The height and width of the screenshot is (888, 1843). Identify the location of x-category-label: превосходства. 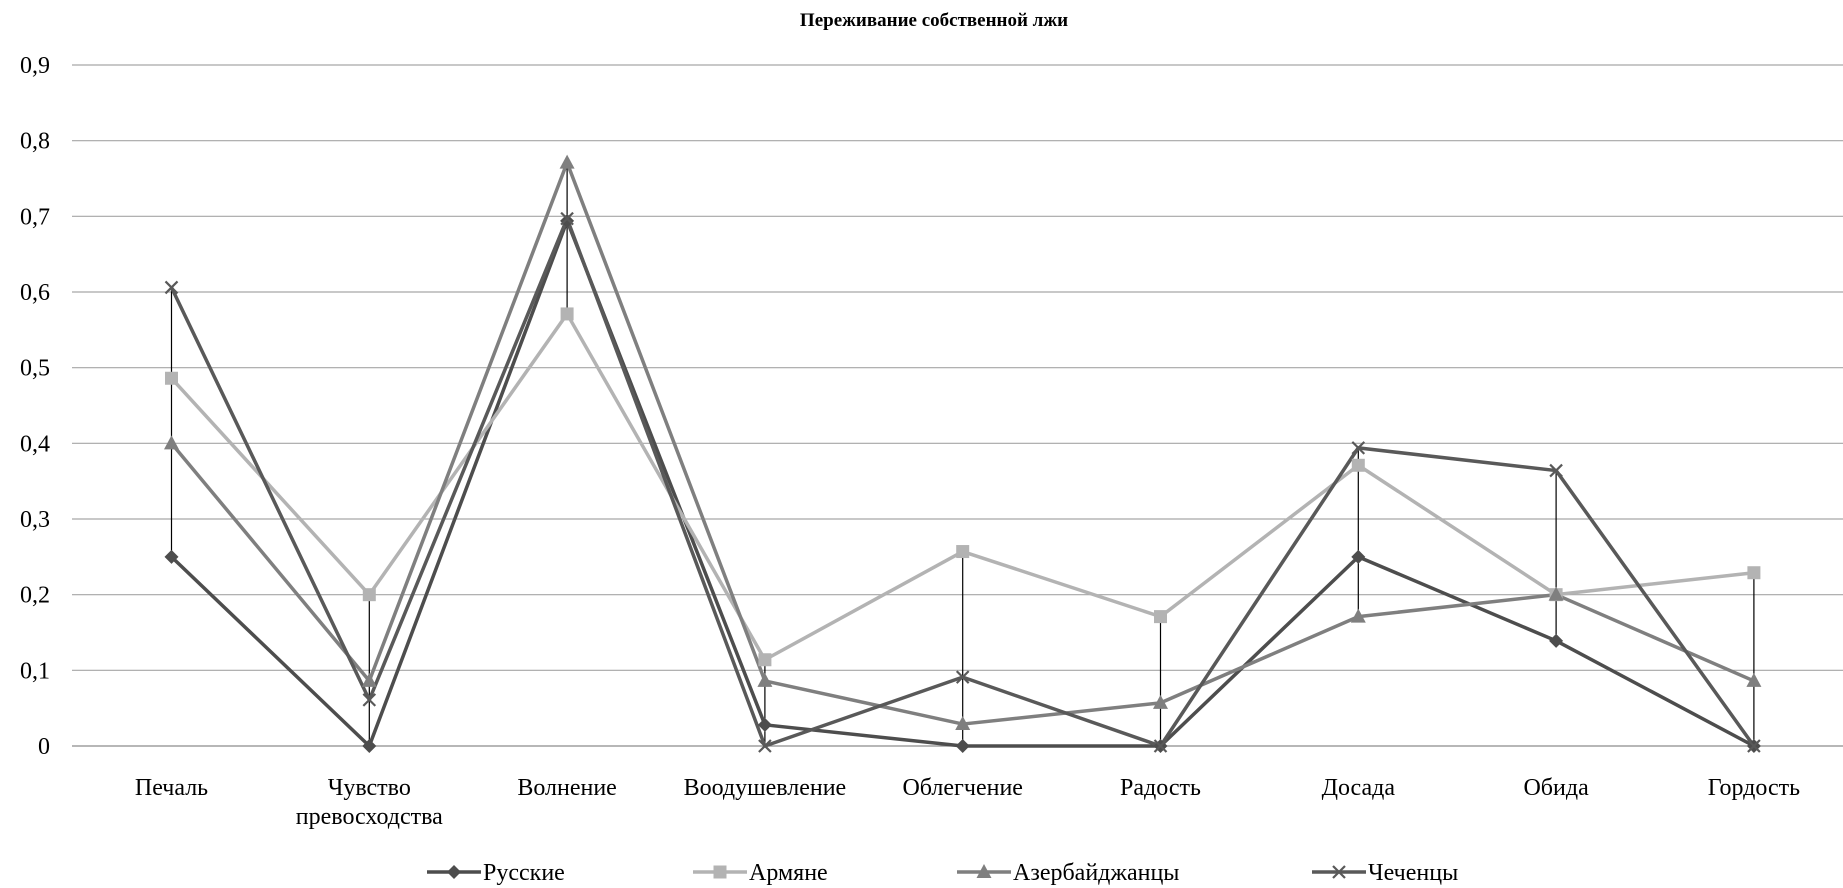
(369, 817).